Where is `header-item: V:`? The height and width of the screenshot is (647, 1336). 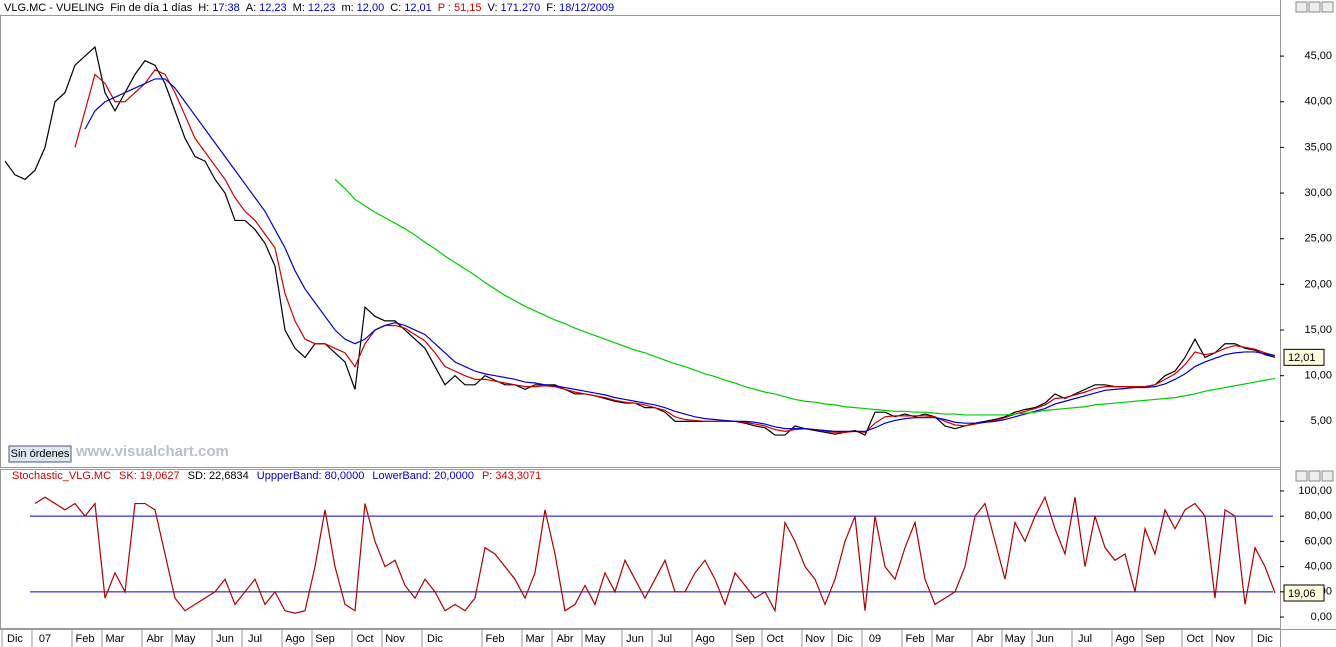
header-item: V: is located at coordinates (493, 8).